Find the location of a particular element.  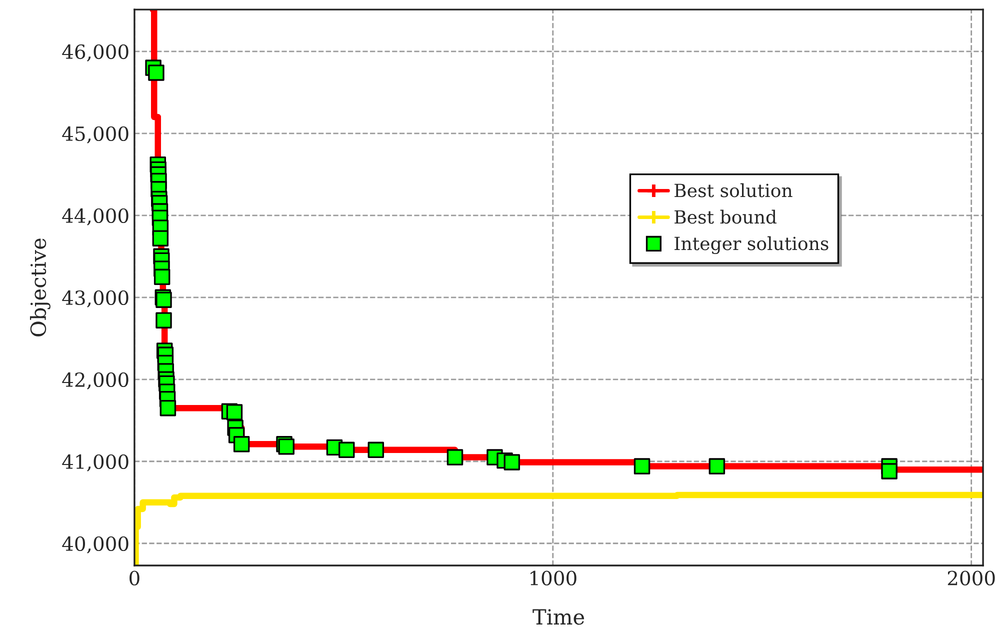

y-tick-label: 45,000 is located at coordinates (95, 135).